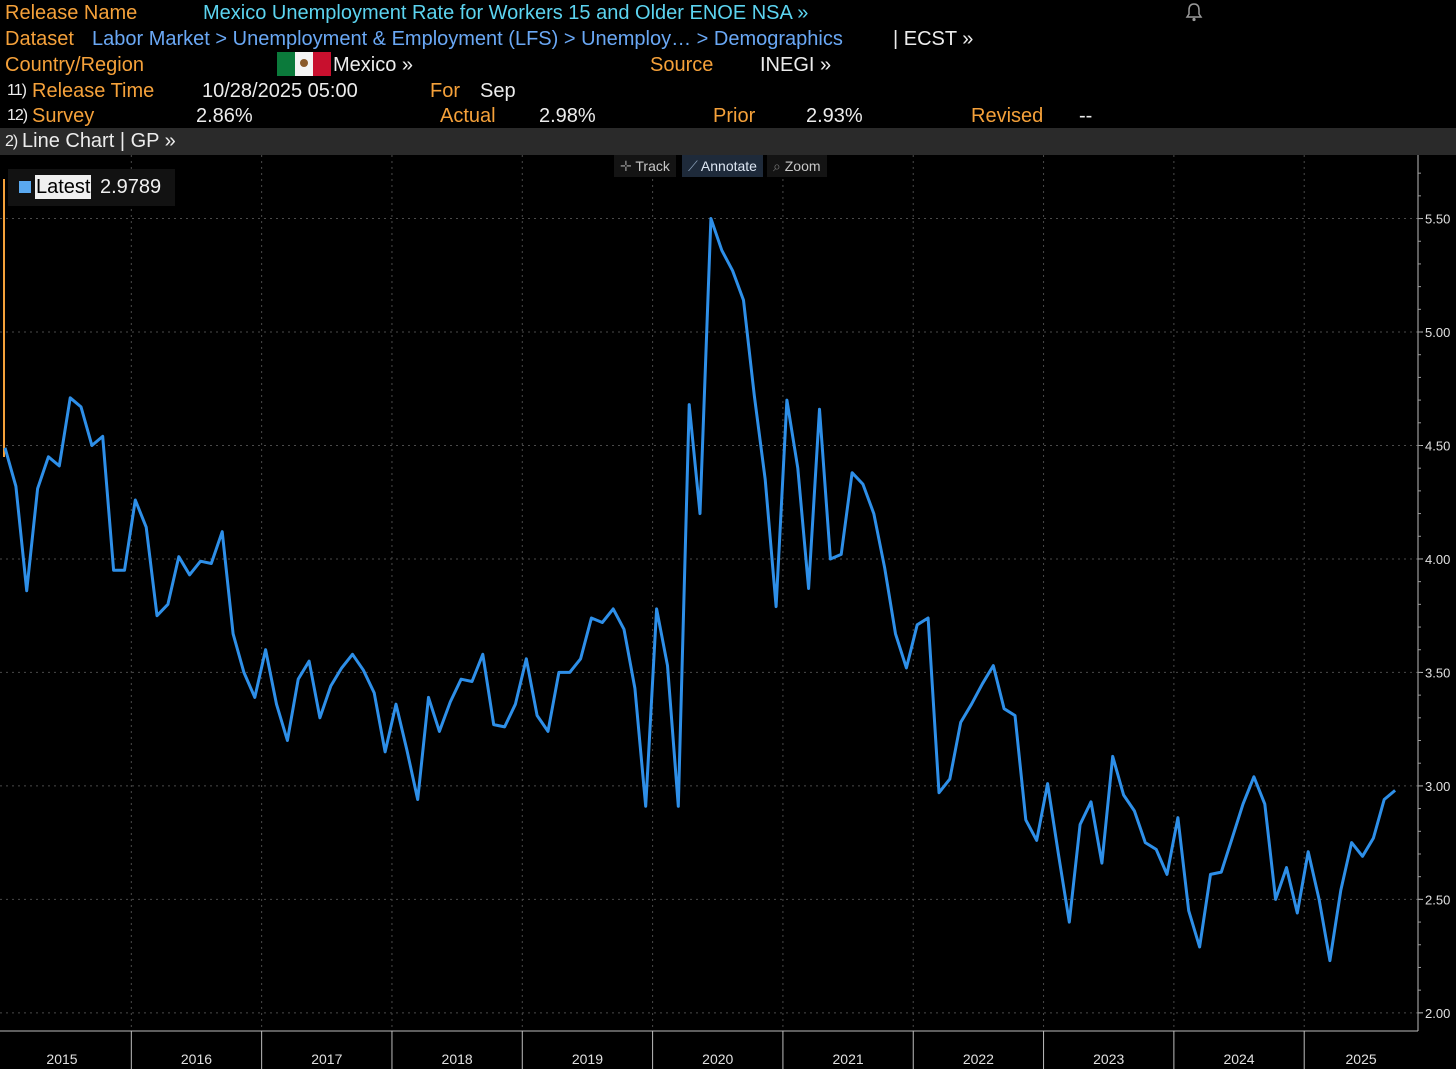 The width and height of the screenshot is (1456, 1069). What do you see at coordinates (978, 1059) in the screenshot?
I see `x-tick-label: 2022` at bounding box center [978, 1059].